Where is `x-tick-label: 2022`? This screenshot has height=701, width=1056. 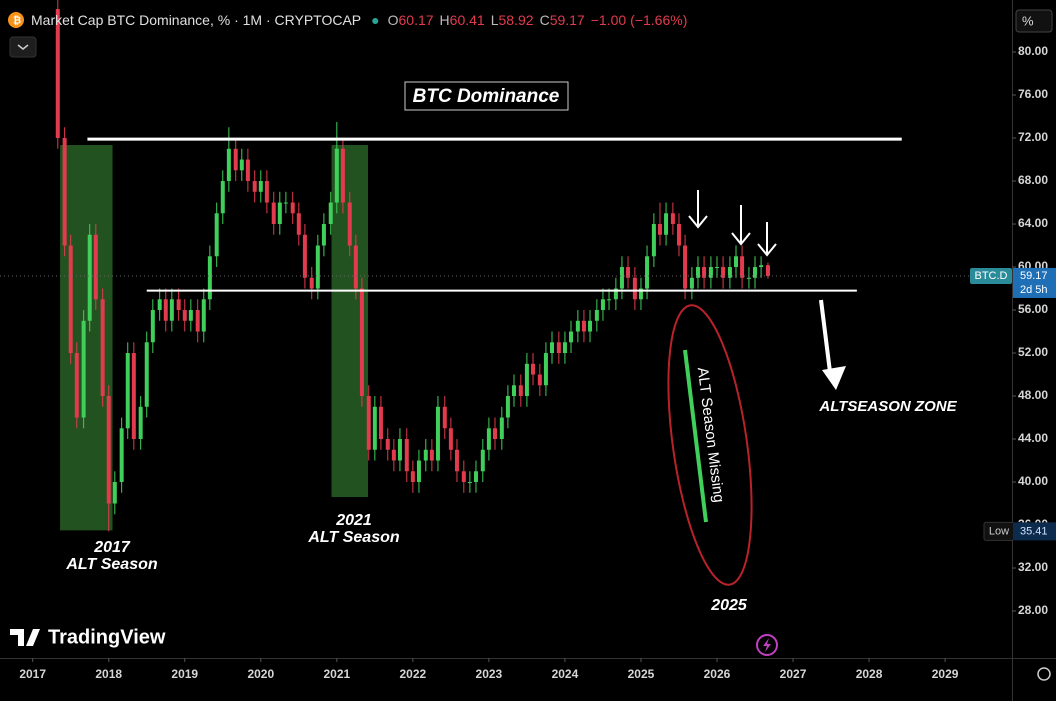
x-tick-label: 2022 is located at coordinates (413, 674).